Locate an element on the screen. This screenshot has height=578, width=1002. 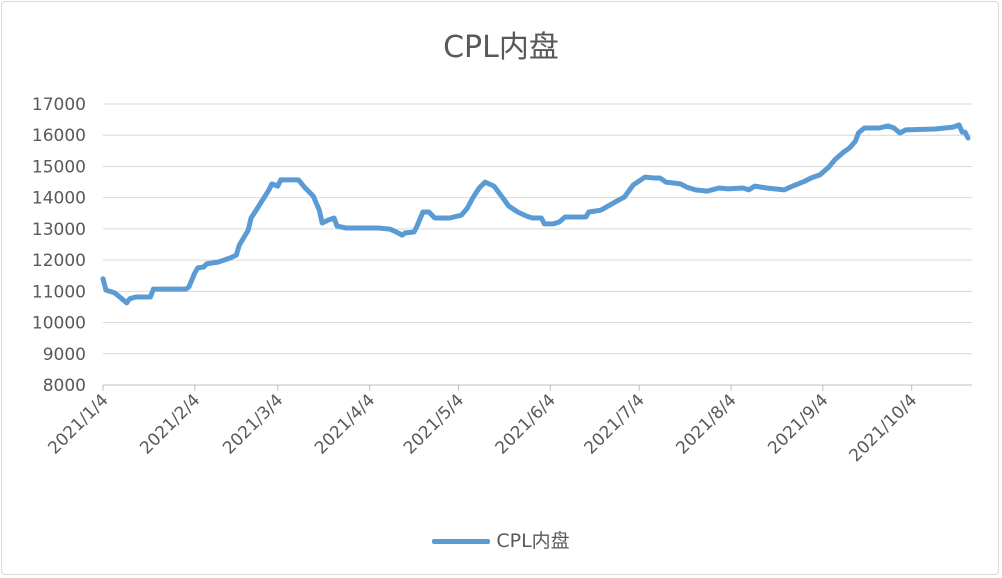
y-tick-label: 11000 is located at coordinates (59, 292).